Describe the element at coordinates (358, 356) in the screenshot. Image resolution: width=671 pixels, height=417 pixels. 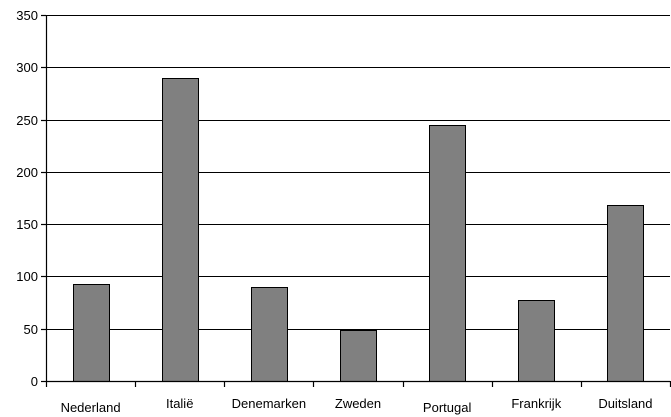
I see `bar-zweden` at that location.